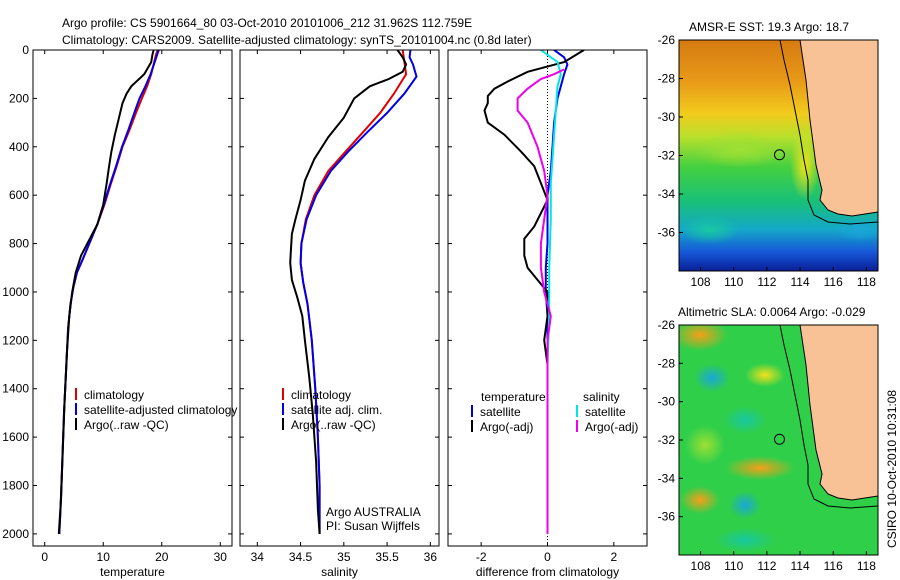 The image size is (900, 580). What do you see at coordinates (336, 410) in the screenshot?
I see `legend-label: satellite adj. clim.` at bounding box center [336, 410].